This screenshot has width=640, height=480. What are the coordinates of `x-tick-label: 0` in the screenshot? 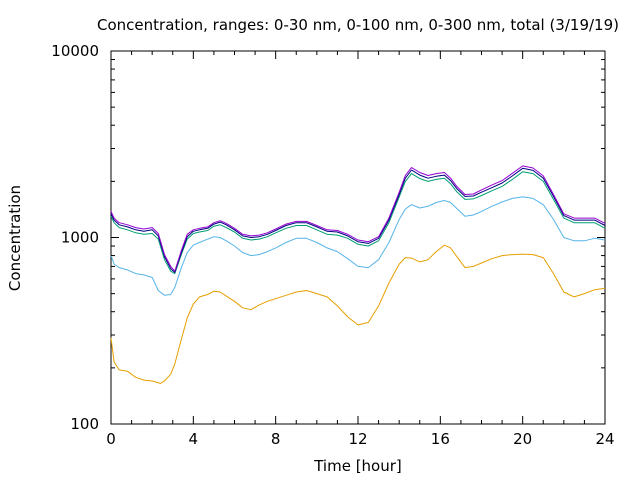 It's located at (111, 439).